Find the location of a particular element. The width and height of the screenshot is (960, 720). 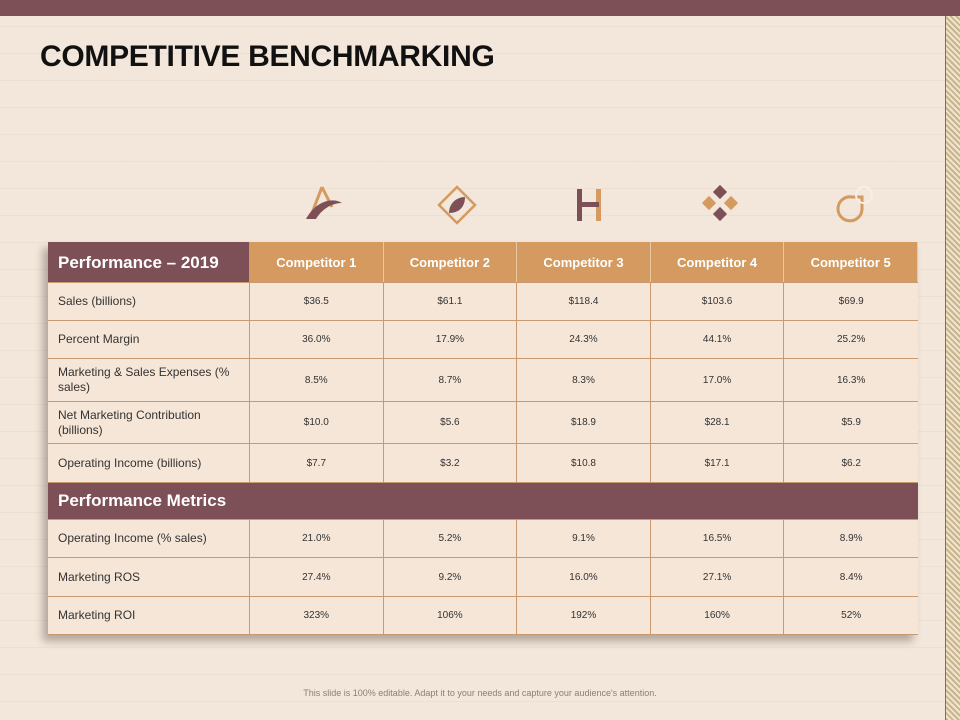

competitor-header: Competitor 3 is located at coordinates (584, 262).